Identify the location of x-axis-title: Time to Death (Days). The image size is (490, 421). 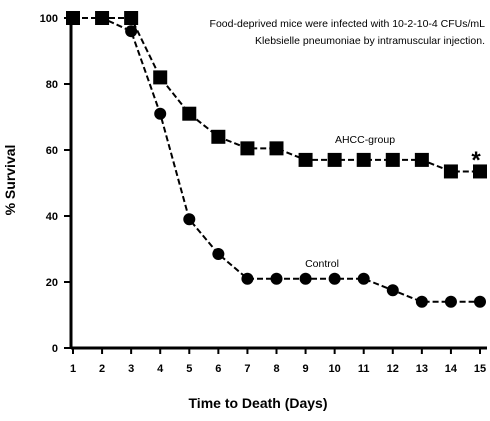
(258, 403).